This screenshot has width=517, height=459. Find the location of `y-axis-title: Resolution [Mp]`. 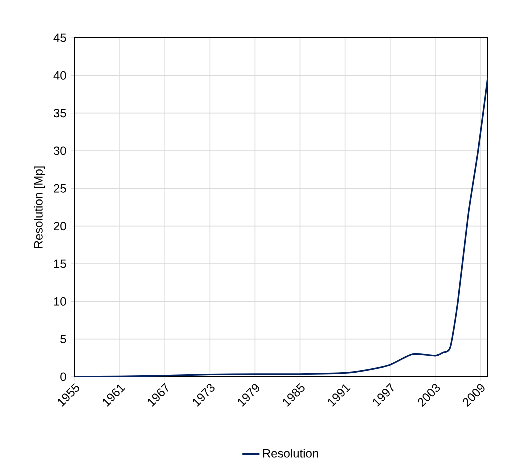

y-axis-title: Resolution [Mp] is located at coordinates (40, 207).